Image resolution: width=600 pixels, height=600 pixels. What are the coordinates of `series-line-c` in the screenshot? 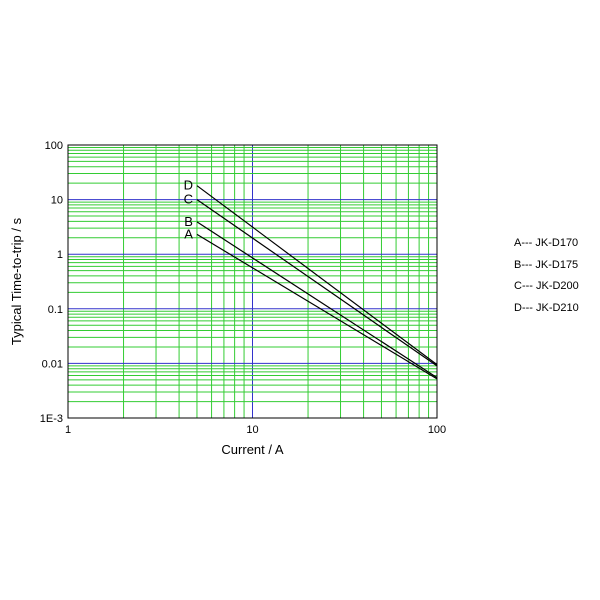 It's located at (317, 283).